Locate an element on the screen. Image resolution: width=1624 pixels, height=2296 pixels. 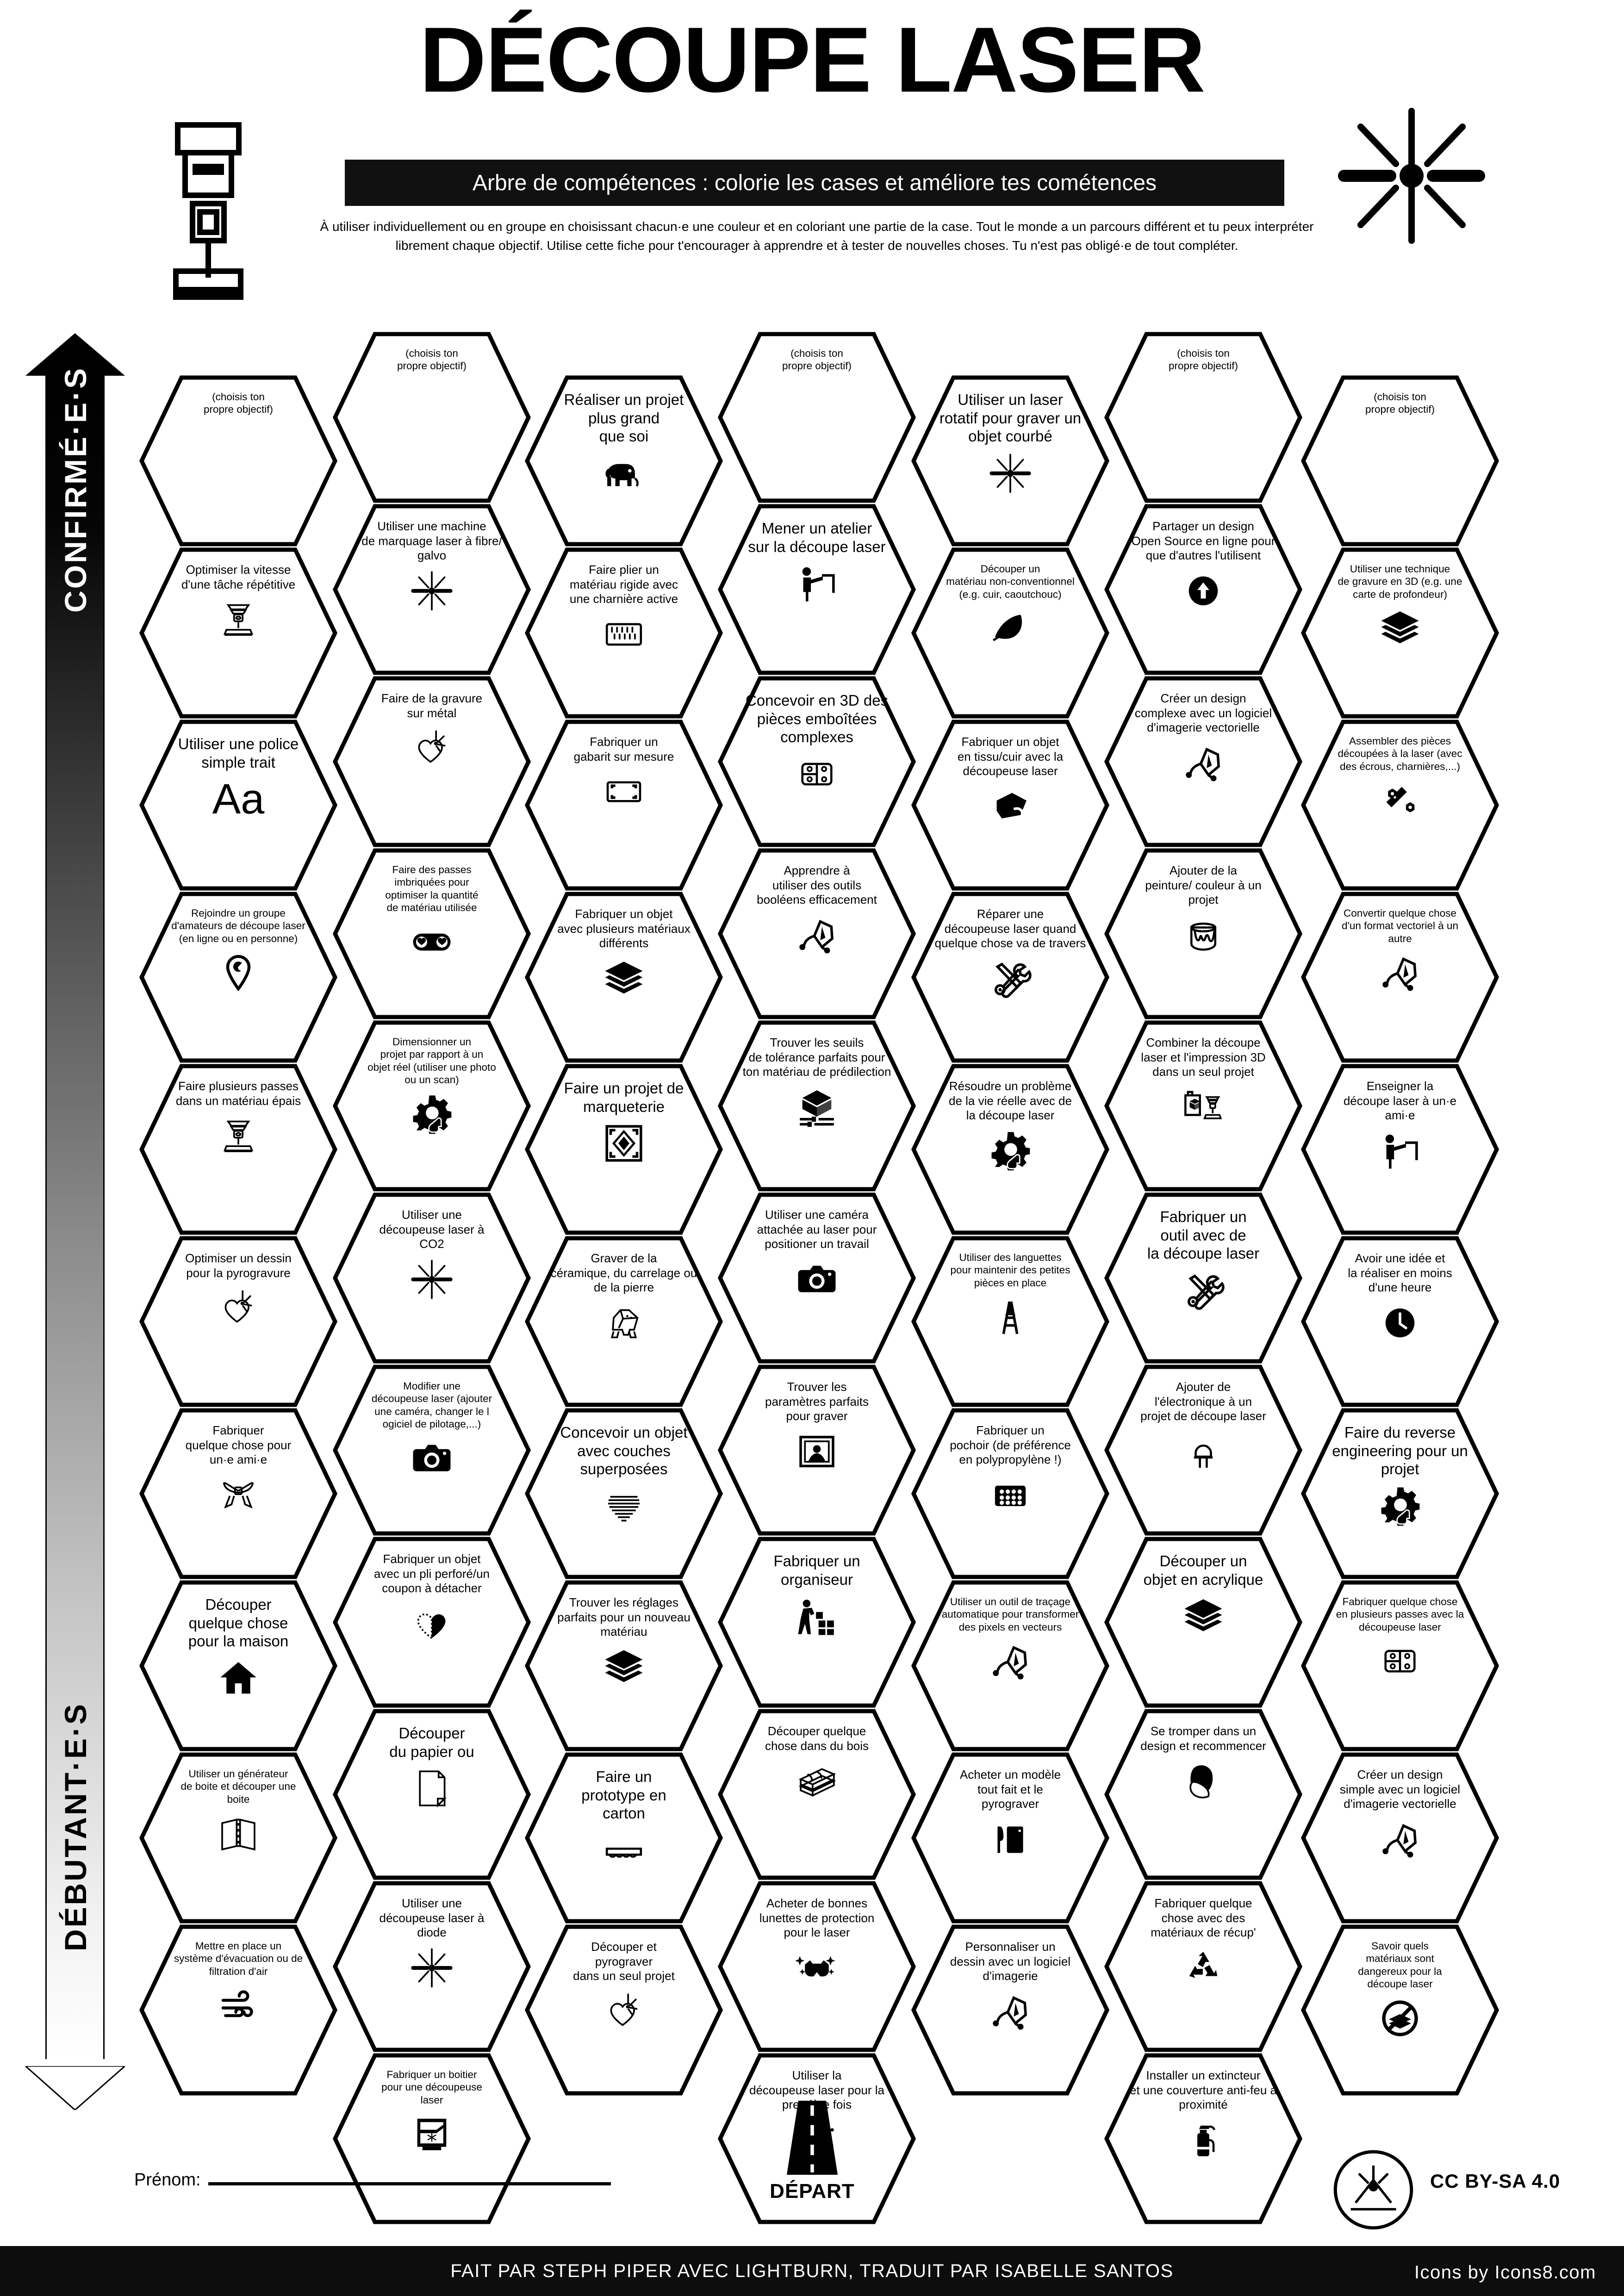
skill-label-line: Trouver les is located at coordinates (817, 1387).